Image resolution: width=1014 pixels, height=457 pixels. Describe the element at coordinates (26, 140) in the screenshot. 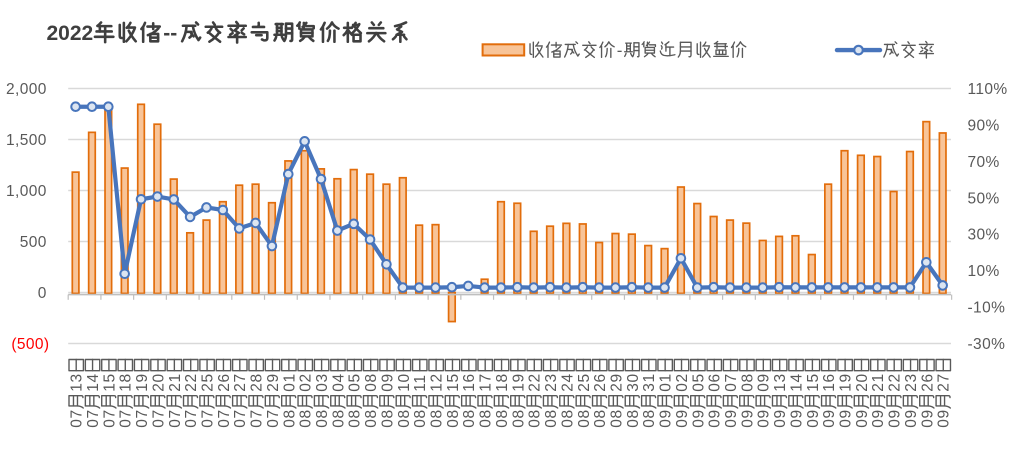

I see `svg-text: 1,500` at that location.